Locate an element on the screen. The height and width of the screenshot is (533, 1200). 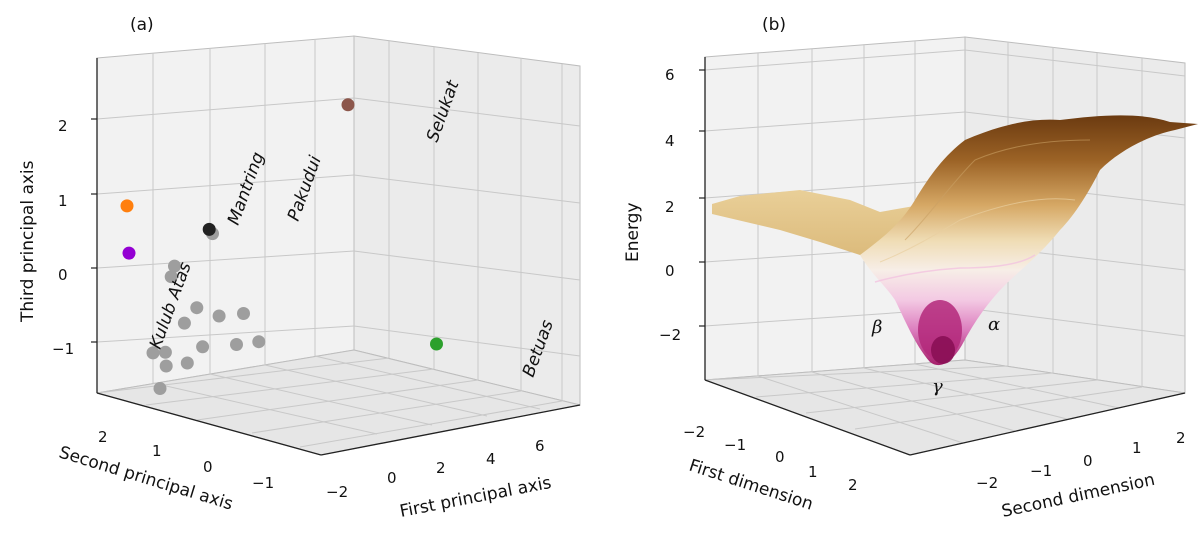
minimum-beta-label: β is located at coordinates (876, 327).